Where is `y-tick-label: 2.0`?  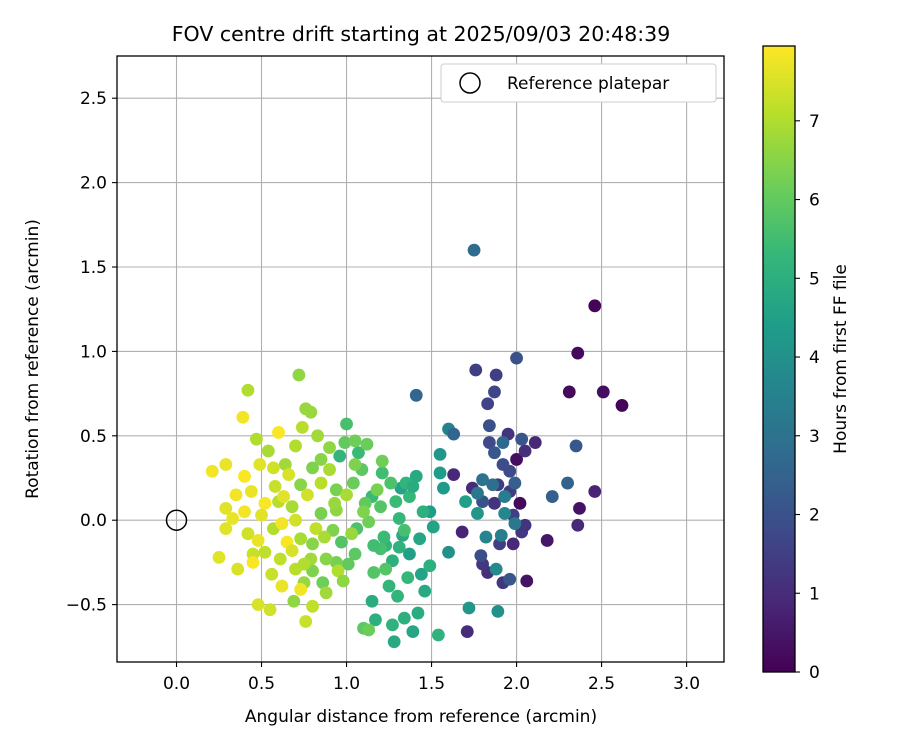 y-tick-label: 2.0 is located at coordinates (93, 184).